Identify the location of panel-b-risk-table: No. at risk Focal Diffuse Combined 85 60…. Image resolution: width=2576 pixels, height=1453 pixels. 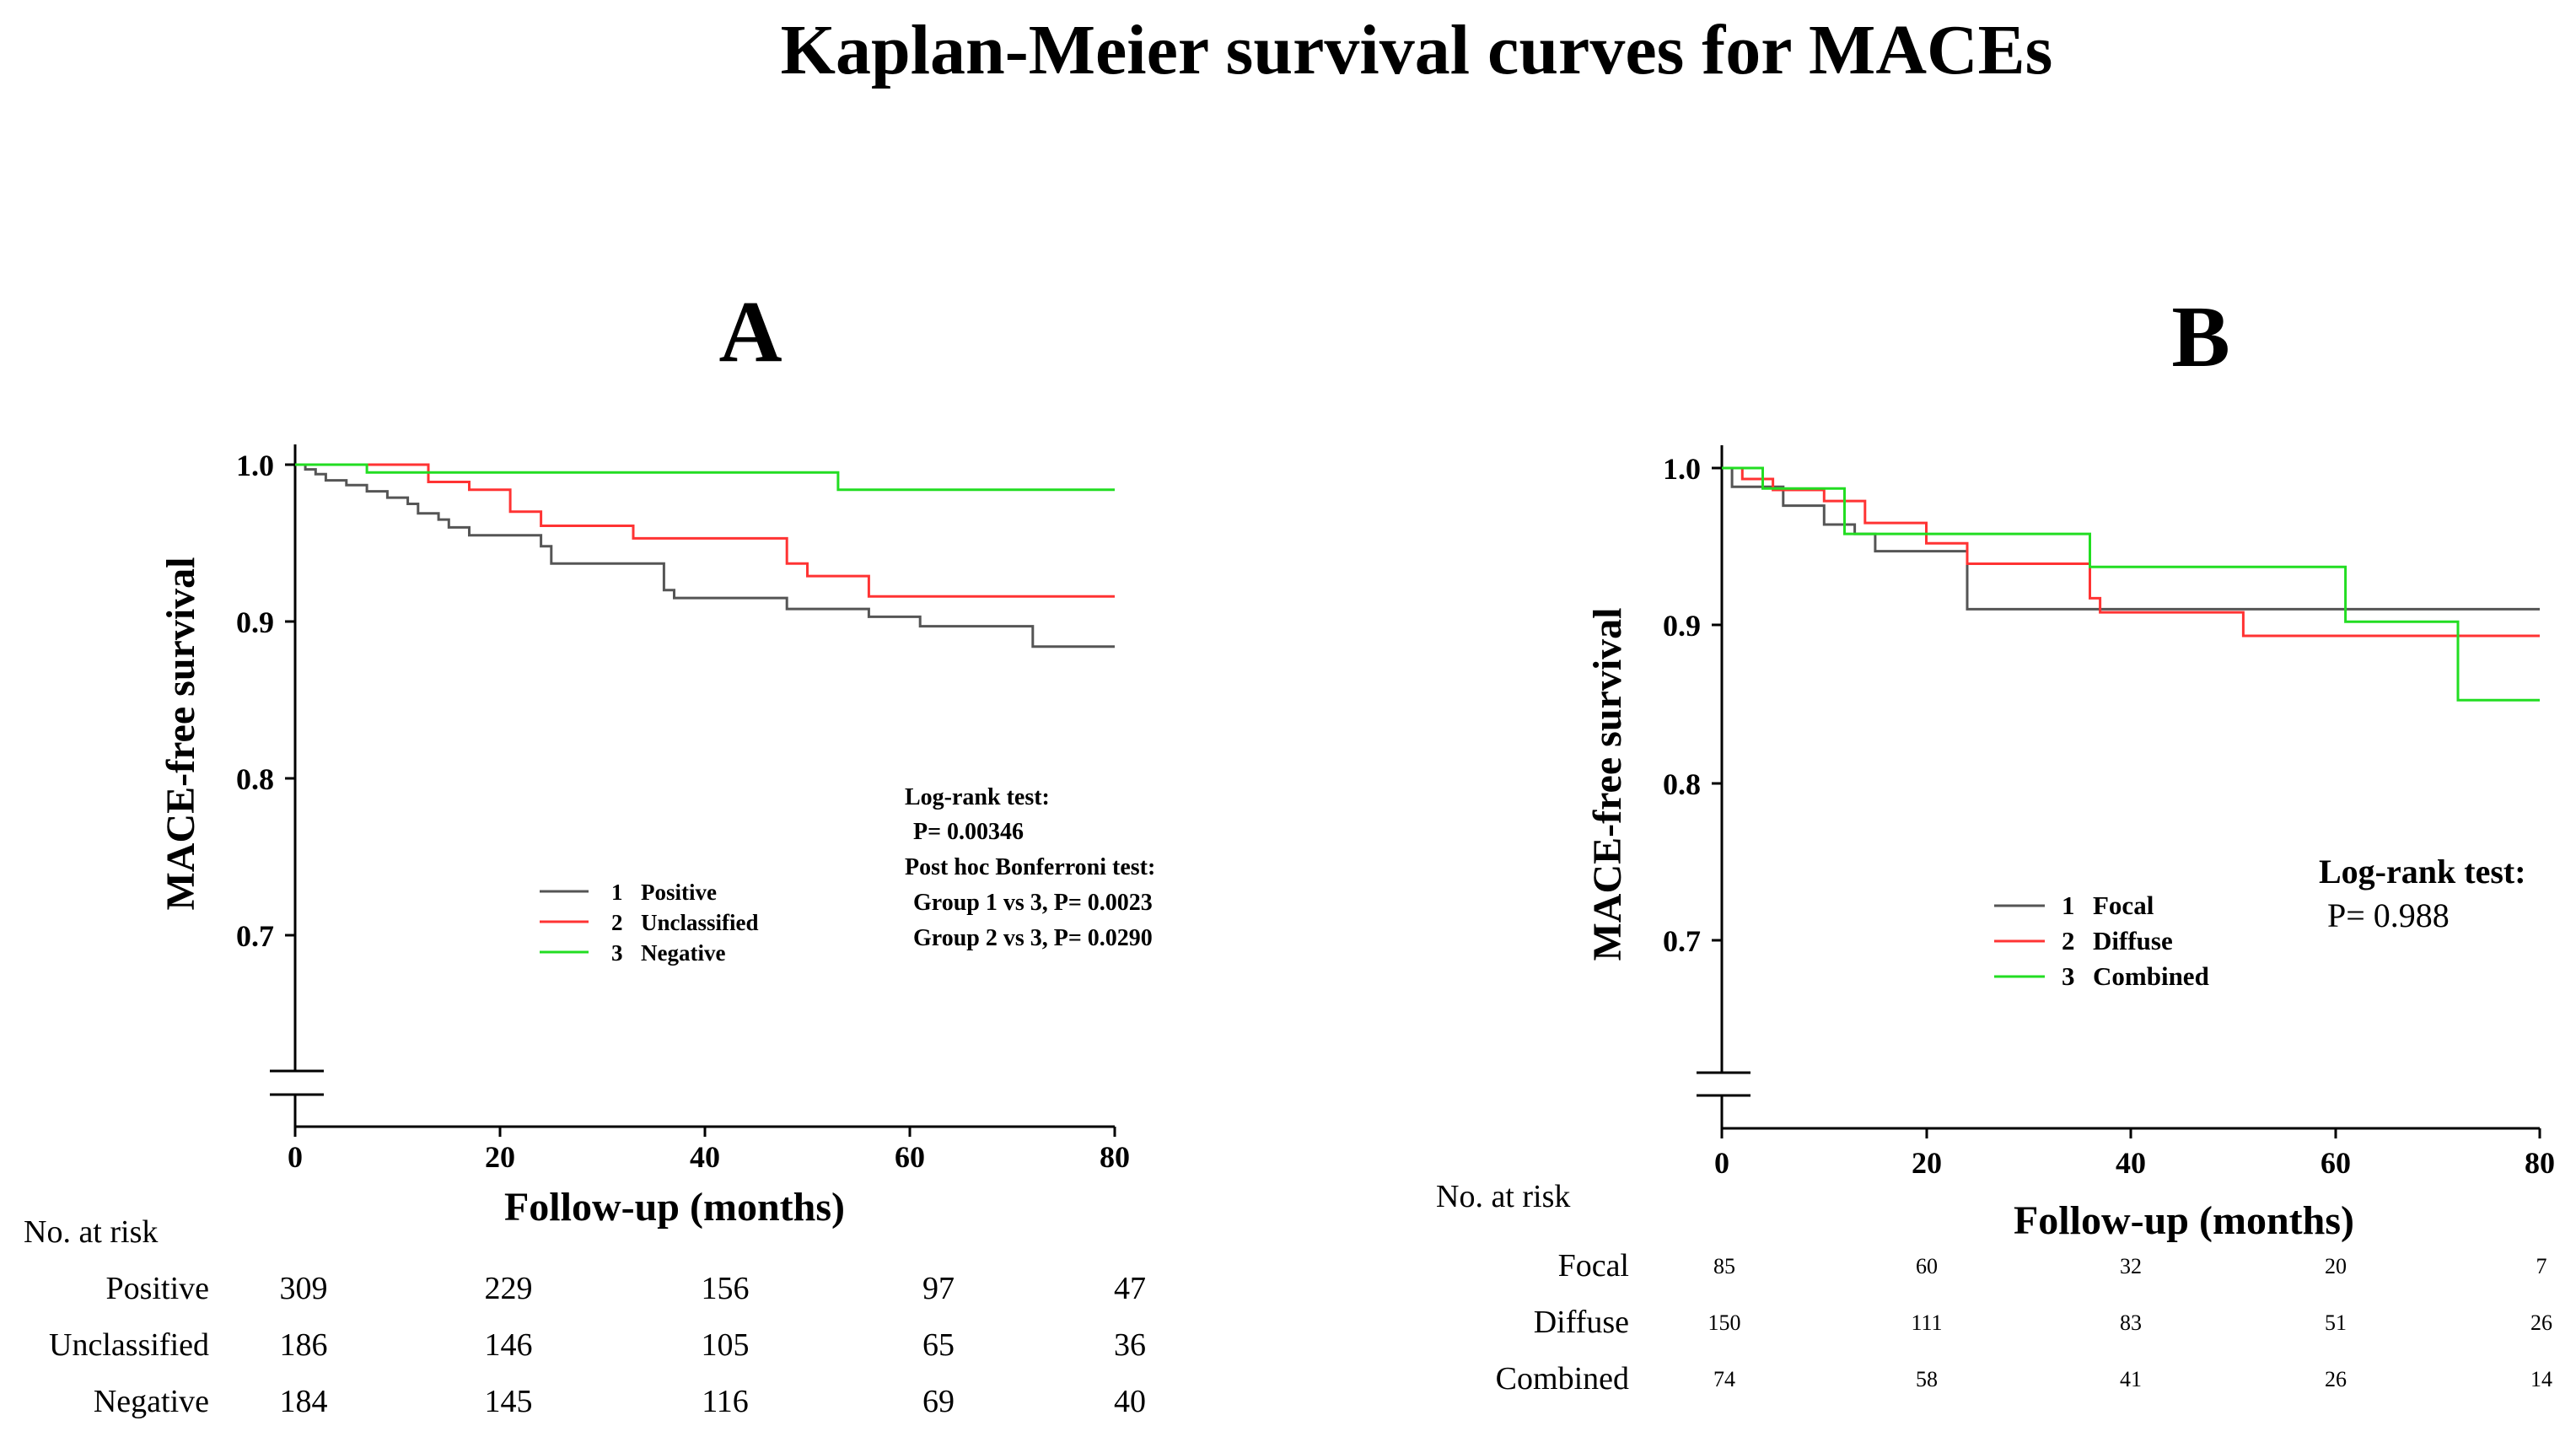
(1994, 1287).